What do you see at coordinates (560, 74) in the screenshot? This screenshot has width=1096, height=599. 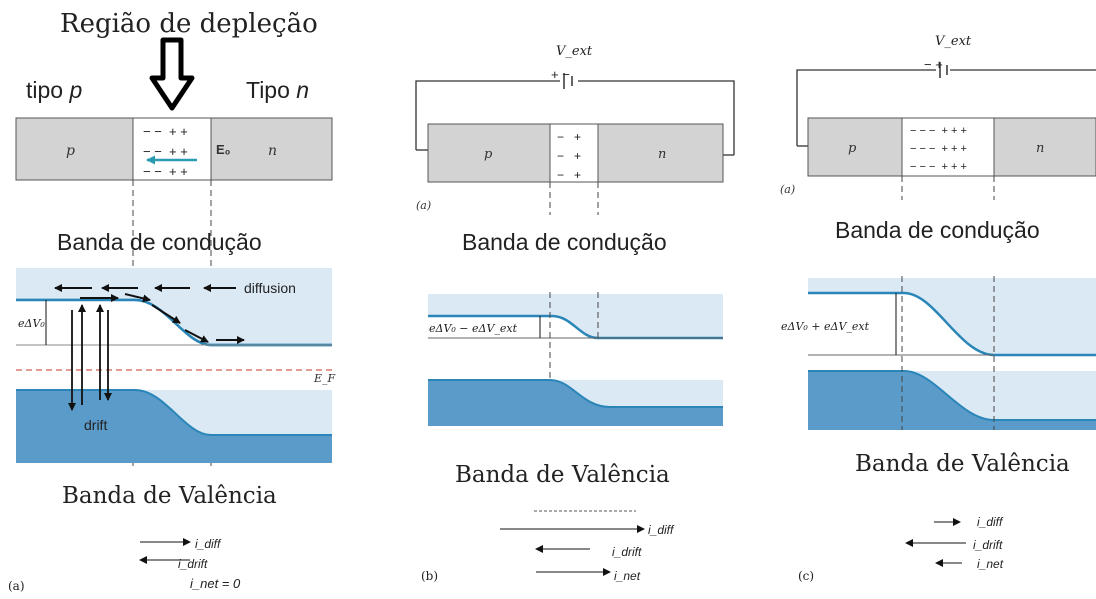 I see `battery-polarity: + −` at bounding box center [560, 74].